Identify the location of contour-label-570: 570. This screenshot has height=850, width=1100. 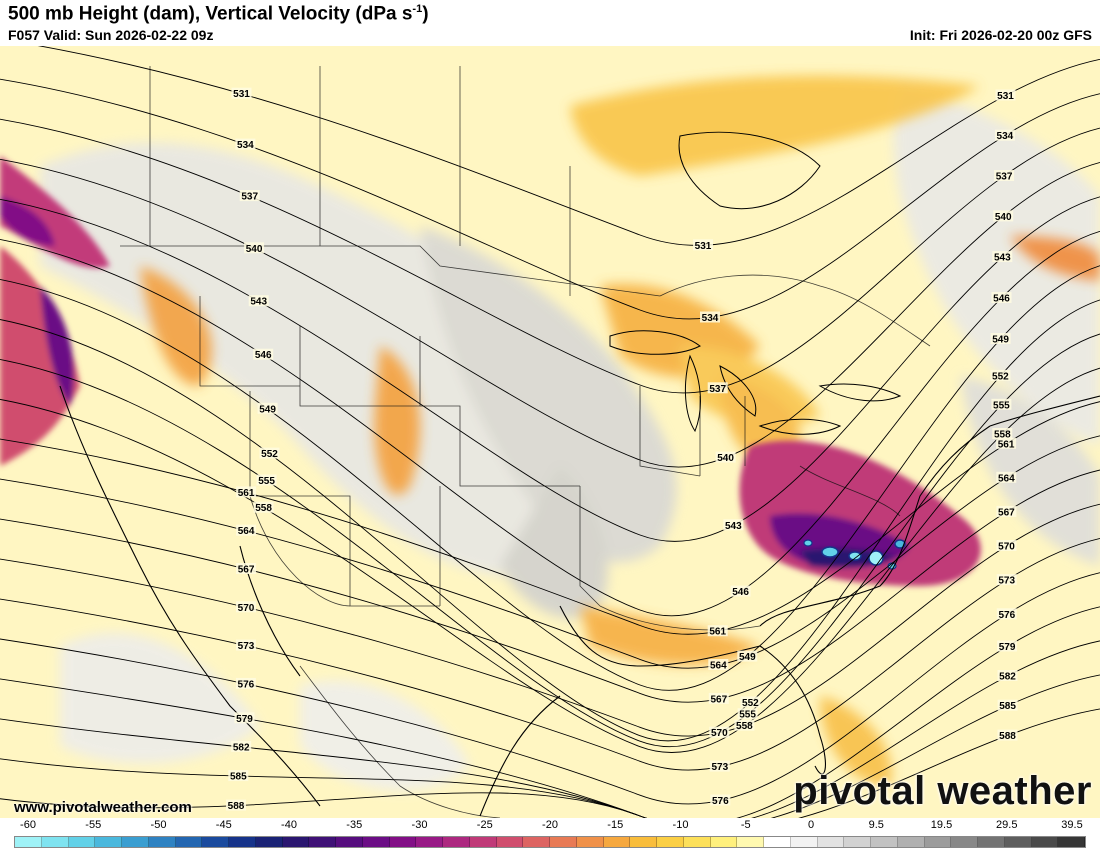
(719, 733).